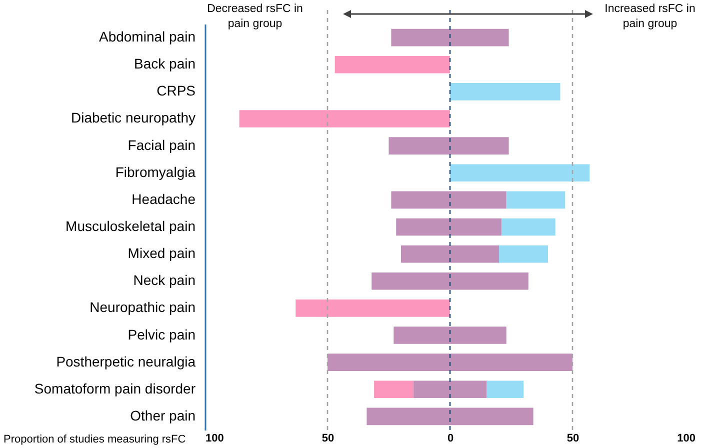  Describe the element at coordinates (95, 440) in the screenshot. I see `x-axis-title: Proportion of studies measuring rsFC` at that location.